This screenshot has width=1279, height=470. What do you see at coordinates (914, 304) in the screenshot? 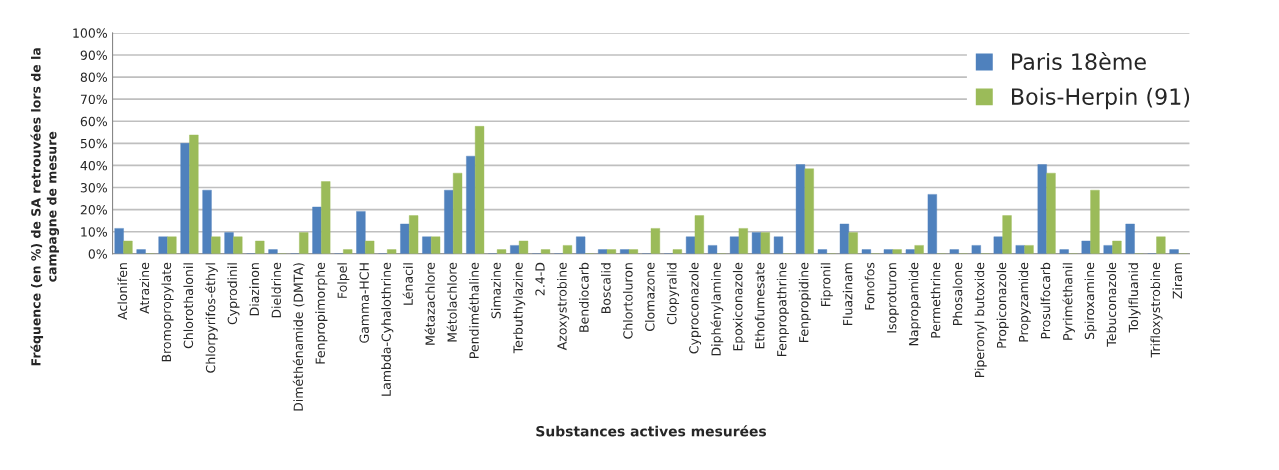
I see `x-tick-label: Napropamide` at bounding box center [914, 304].